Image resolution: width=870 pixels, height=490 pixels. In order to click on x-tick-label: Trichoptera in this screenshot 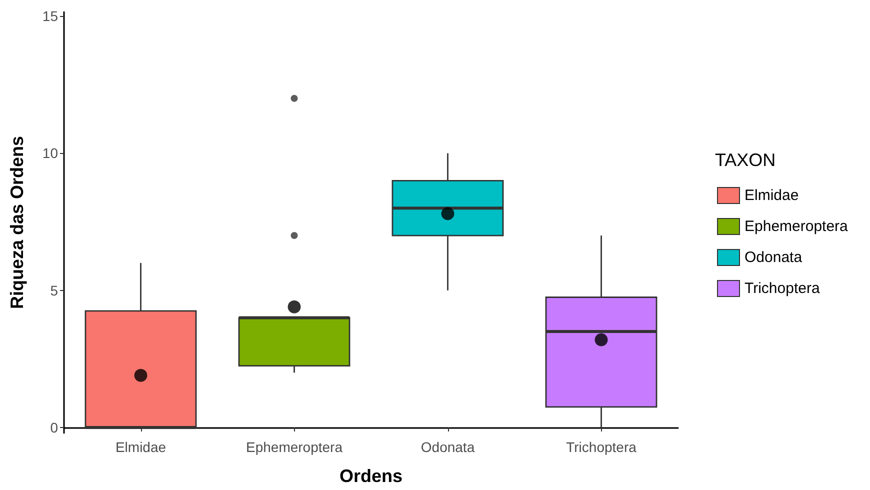, I will do `click(601, 447)`.